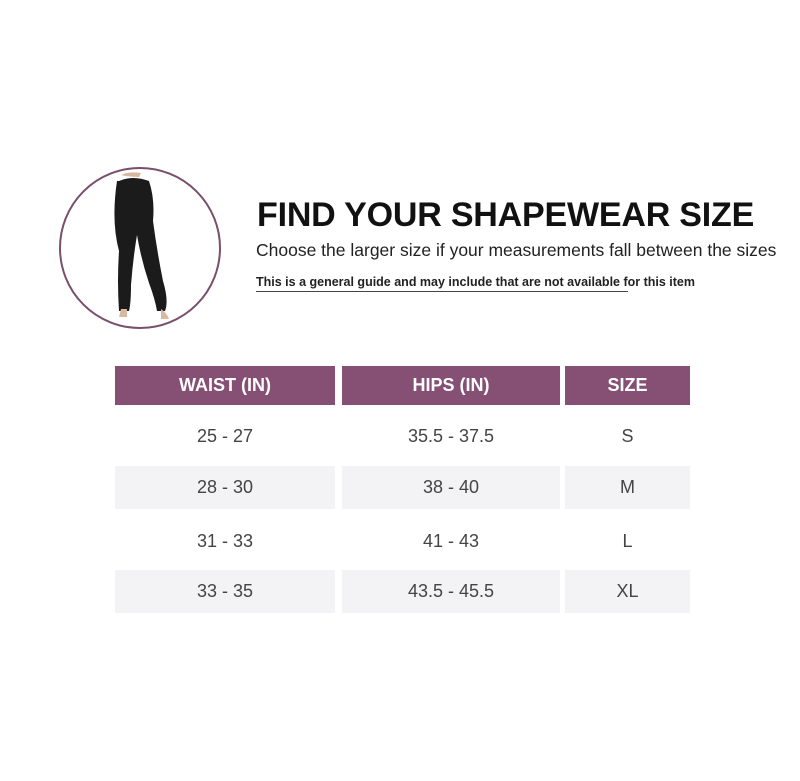  Describe the element at coordinates (225, 540) in the screenshot. I see `table-cell-waist: 31 - 33` at that location.